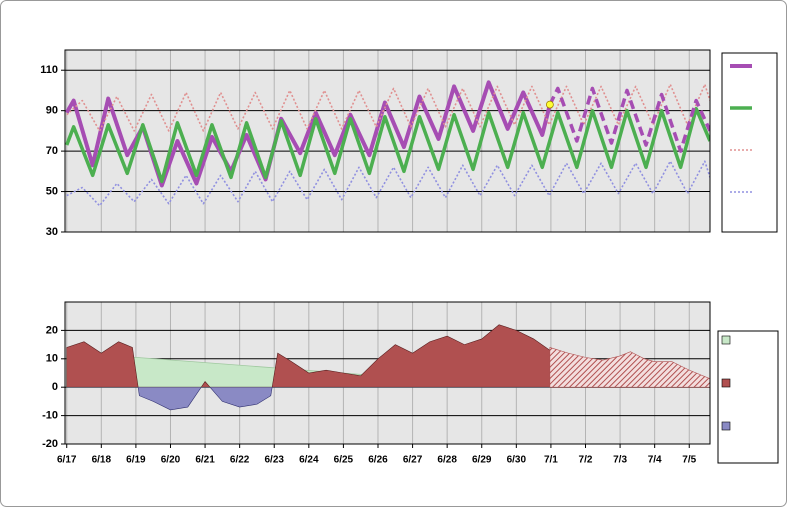 Image resolution: width=787 pixels, height=507 pixels. What do you see at coordinates (482, 460) in the screenshot?
I see `x-tick-label: 6/29` at bounding box center [482, 460].